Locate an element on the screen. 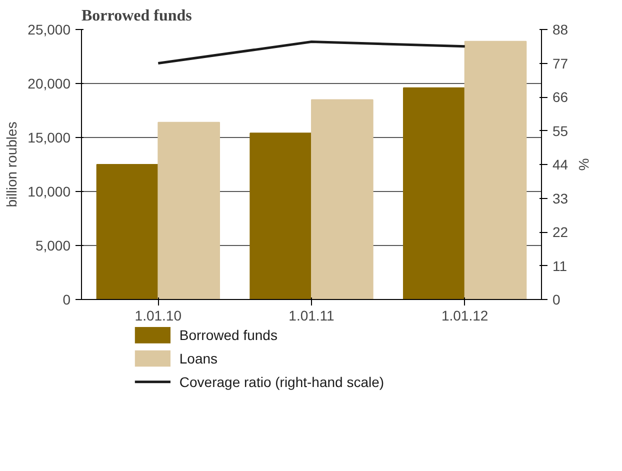  y2-tick-label: 0 is located at coordinates (556, 300).